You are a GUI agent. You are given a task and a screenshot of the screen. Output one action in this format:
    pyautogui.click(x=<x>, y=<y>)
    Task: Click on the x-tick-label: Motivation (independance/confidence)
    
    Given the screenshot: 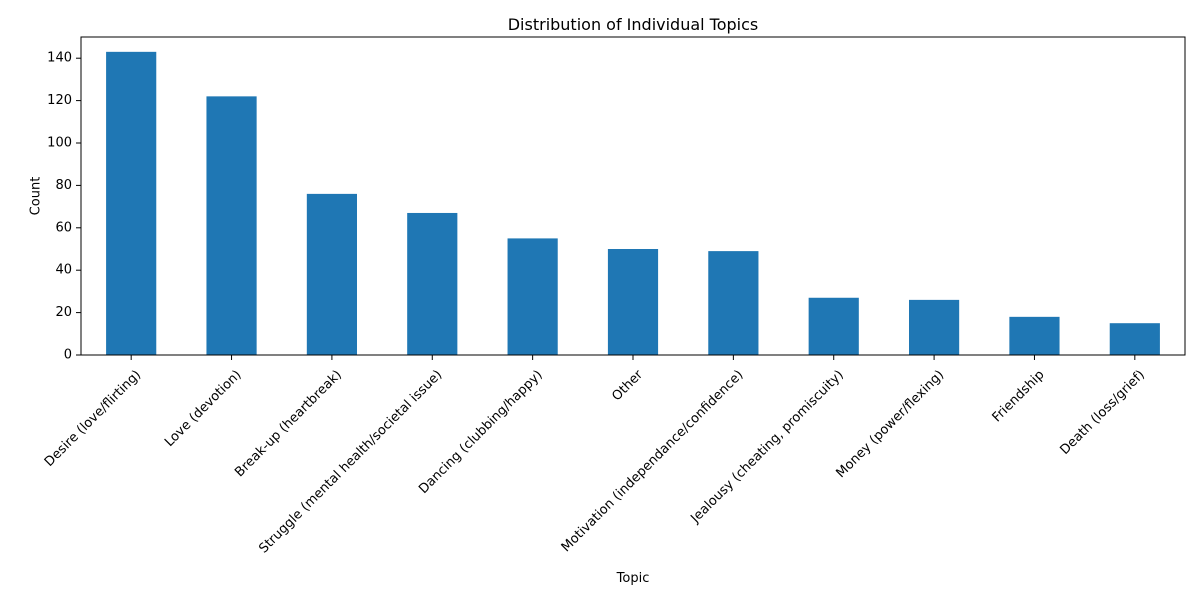 What is the action you would take?
    pyautogui.click(x=653, y=461)
    